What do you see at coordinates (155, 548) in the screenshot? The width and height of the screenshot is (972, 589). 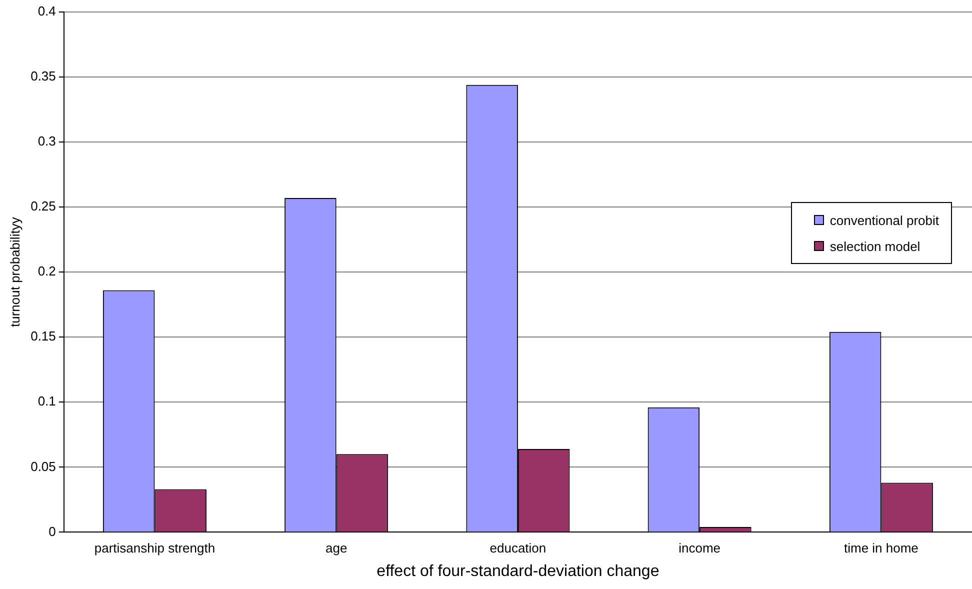 I see `x-tick-label: partisanship strength` at bounding box center [155, 548].